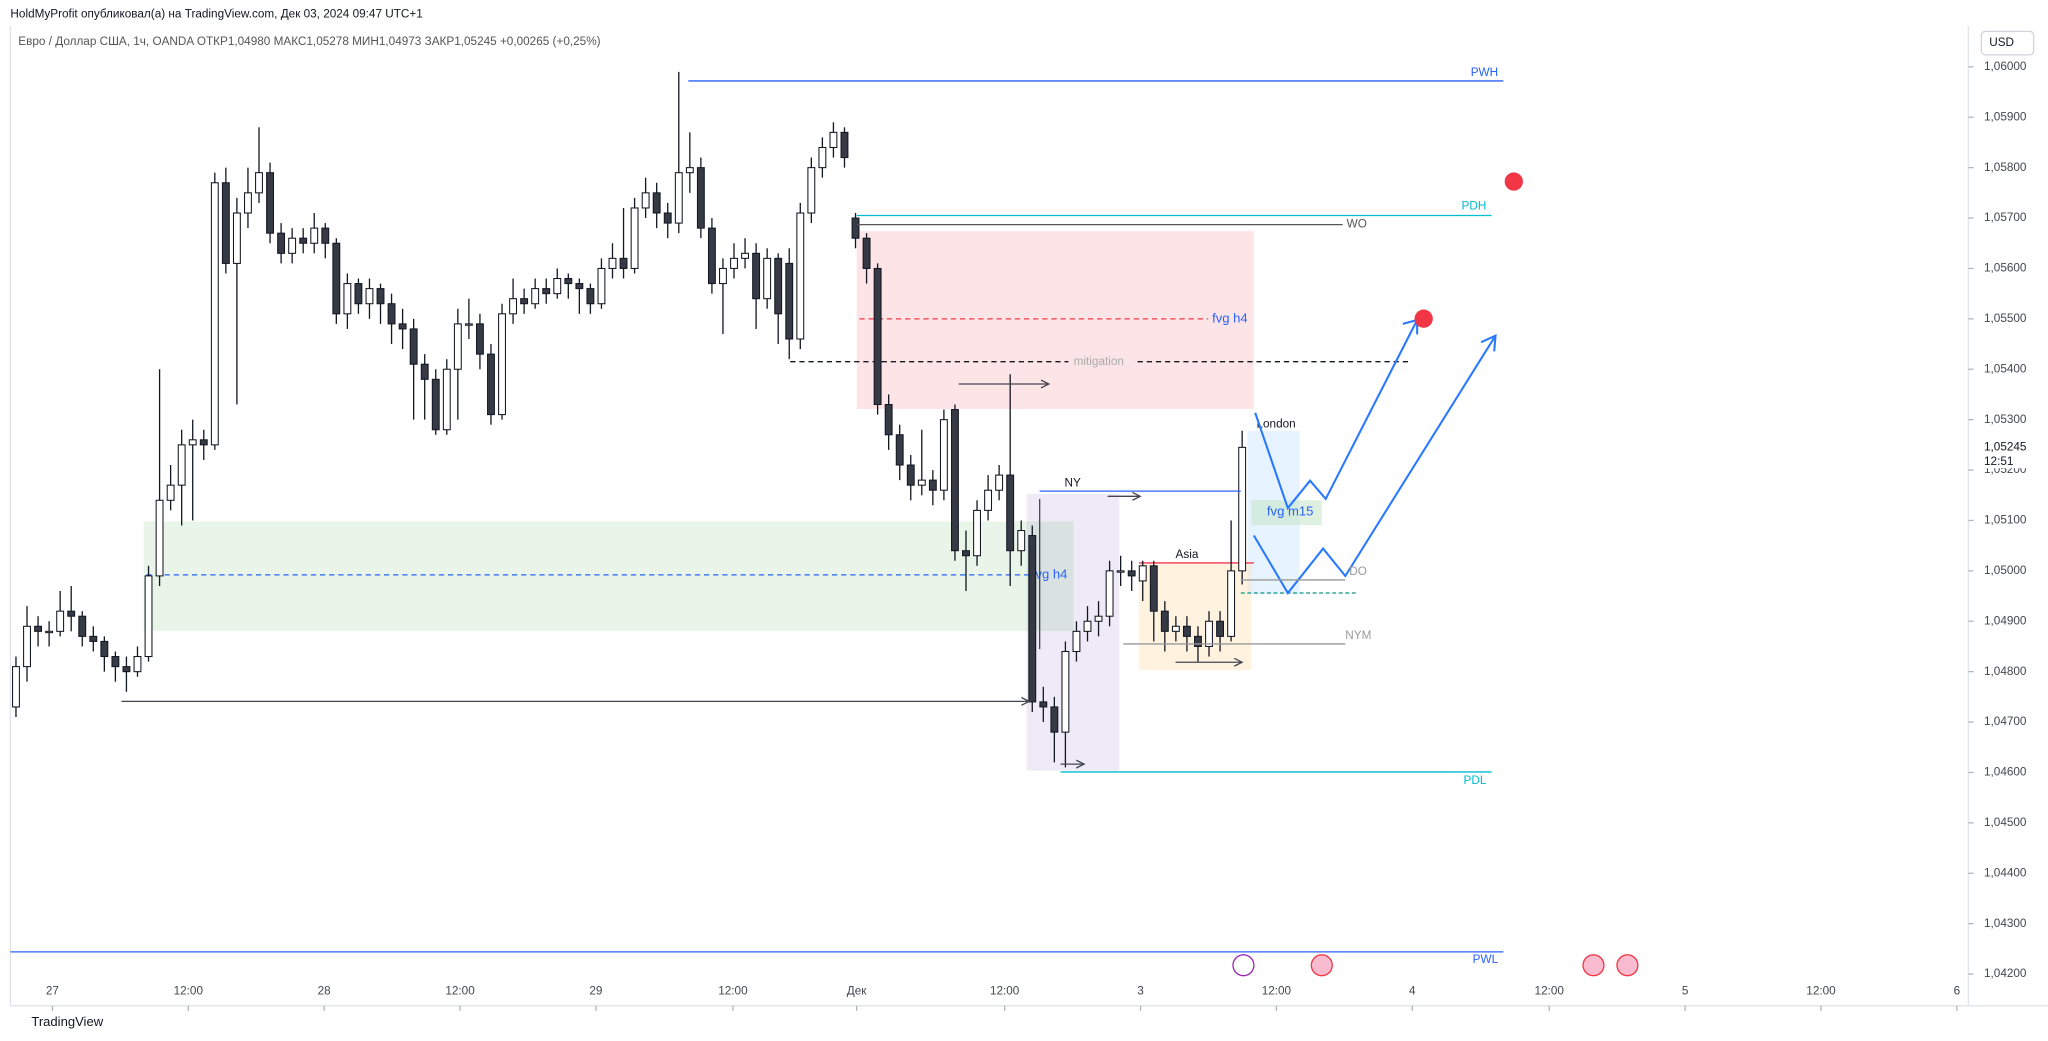  Describe the element at coordinates (1290, 510) in the screenshot. I see `fvg-m15-label: fvg m15` at that location.